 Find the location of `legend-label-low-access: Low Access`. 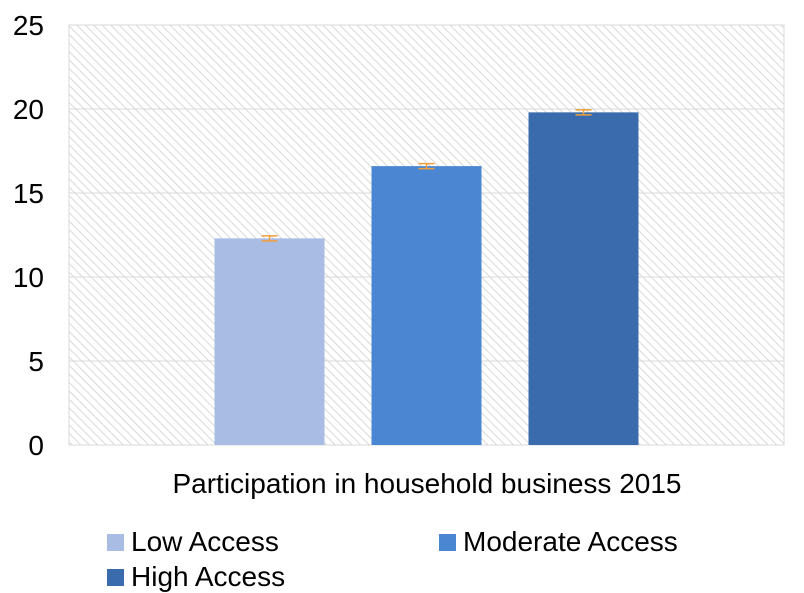

legend-label-low-access: Low Access is located at coordinates (205, 541).